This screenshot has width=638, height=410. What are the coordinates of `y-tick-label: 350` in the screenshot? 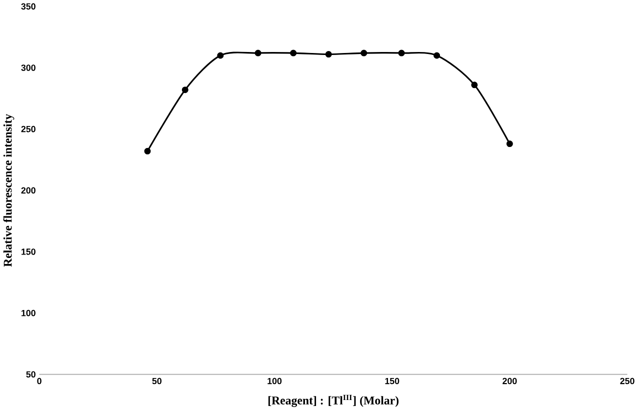 It's located at (28, 6).